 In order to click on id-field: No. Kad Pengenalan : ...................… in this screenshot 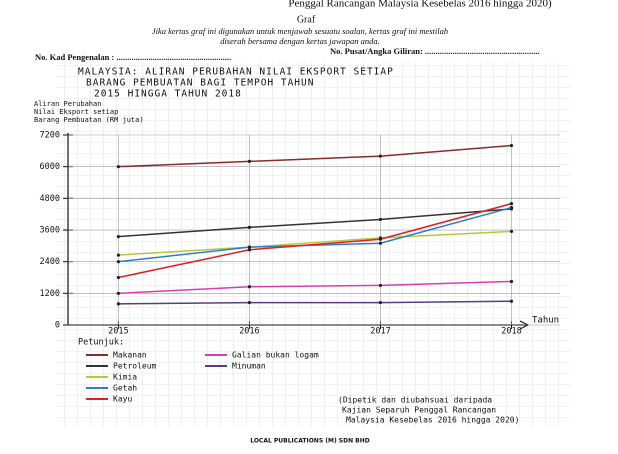, I will do `click(133, 57)`.